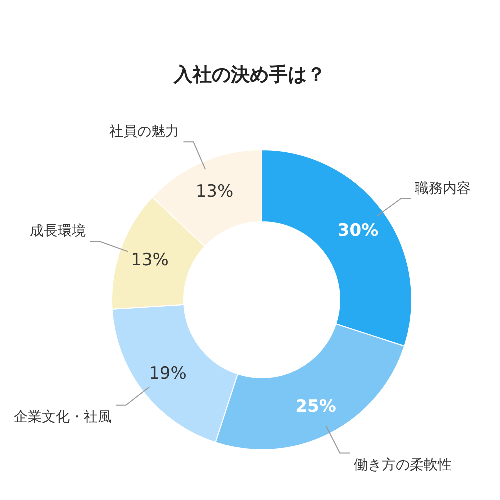  Describe the element at coordinates (316, 407) in the screenshot. I see `data-label: 25%` at that location.